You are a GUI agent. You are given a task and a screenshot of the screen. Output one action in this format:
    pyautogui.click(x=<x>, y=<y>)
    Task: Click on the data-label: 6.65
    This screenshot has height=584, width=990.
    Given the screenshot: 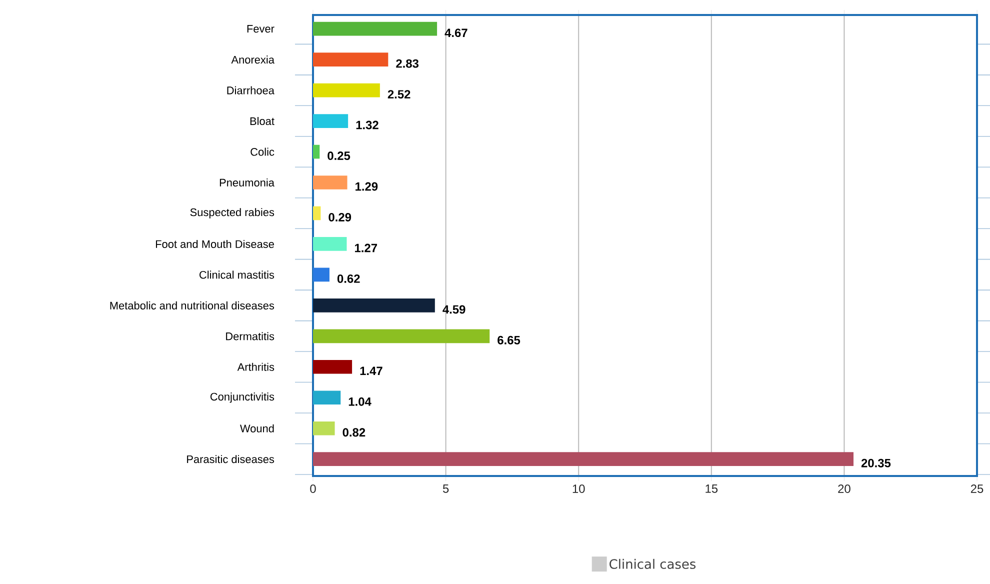 What is the action you would take?
    pyautogui.click(x=509, y=340)
    